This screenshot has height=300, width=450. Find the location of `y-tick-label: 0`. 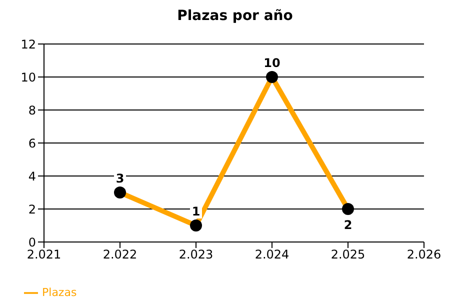

y-tick-label: 0 is located at coordinates (32, 242).